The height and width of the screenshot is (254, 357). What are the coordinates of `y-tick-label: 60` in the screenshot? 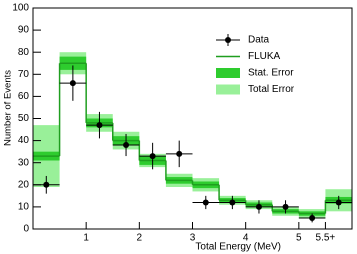 It's located at (24, 96).